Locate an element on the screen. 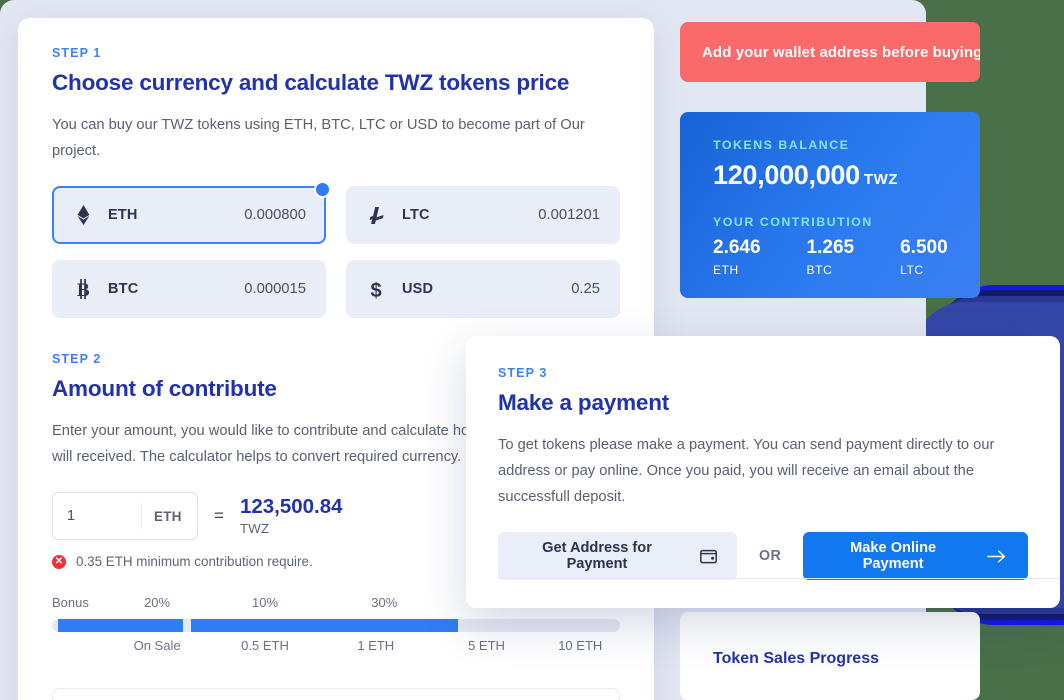  amount-input-group: ETH is located at coordinates (125, 516).